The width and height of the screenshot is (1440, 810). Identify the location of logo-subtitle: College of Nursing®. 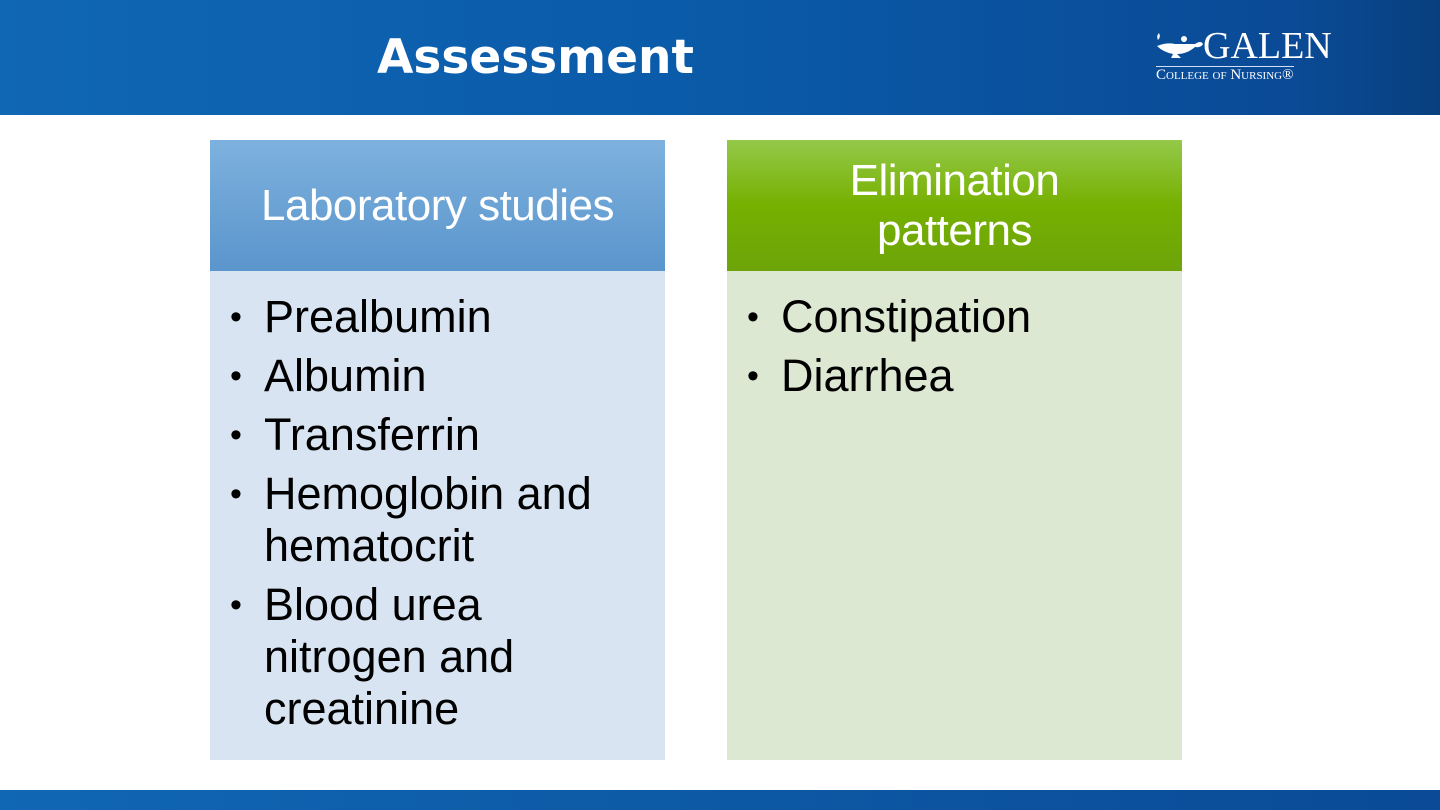
(1225, 74).